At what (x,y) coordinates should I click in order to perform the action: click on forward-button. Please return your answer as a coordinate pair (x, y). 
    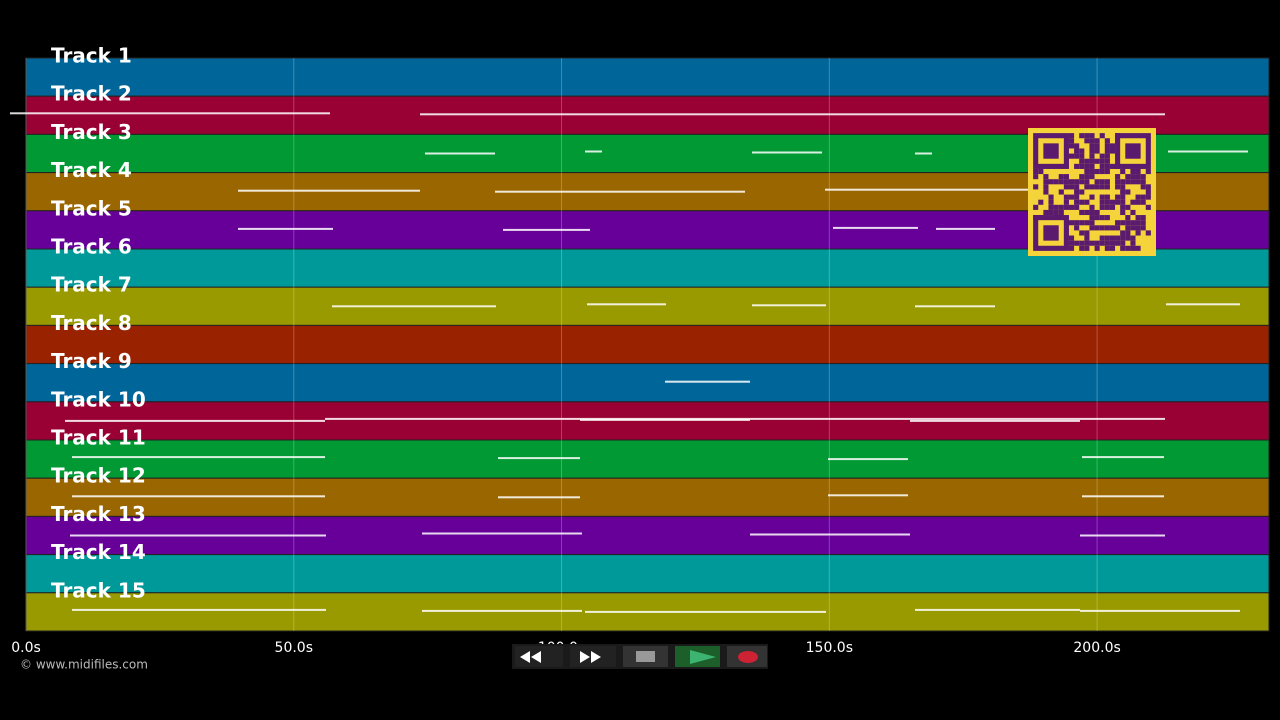
    Looking at the image, I should click on (593, 656).